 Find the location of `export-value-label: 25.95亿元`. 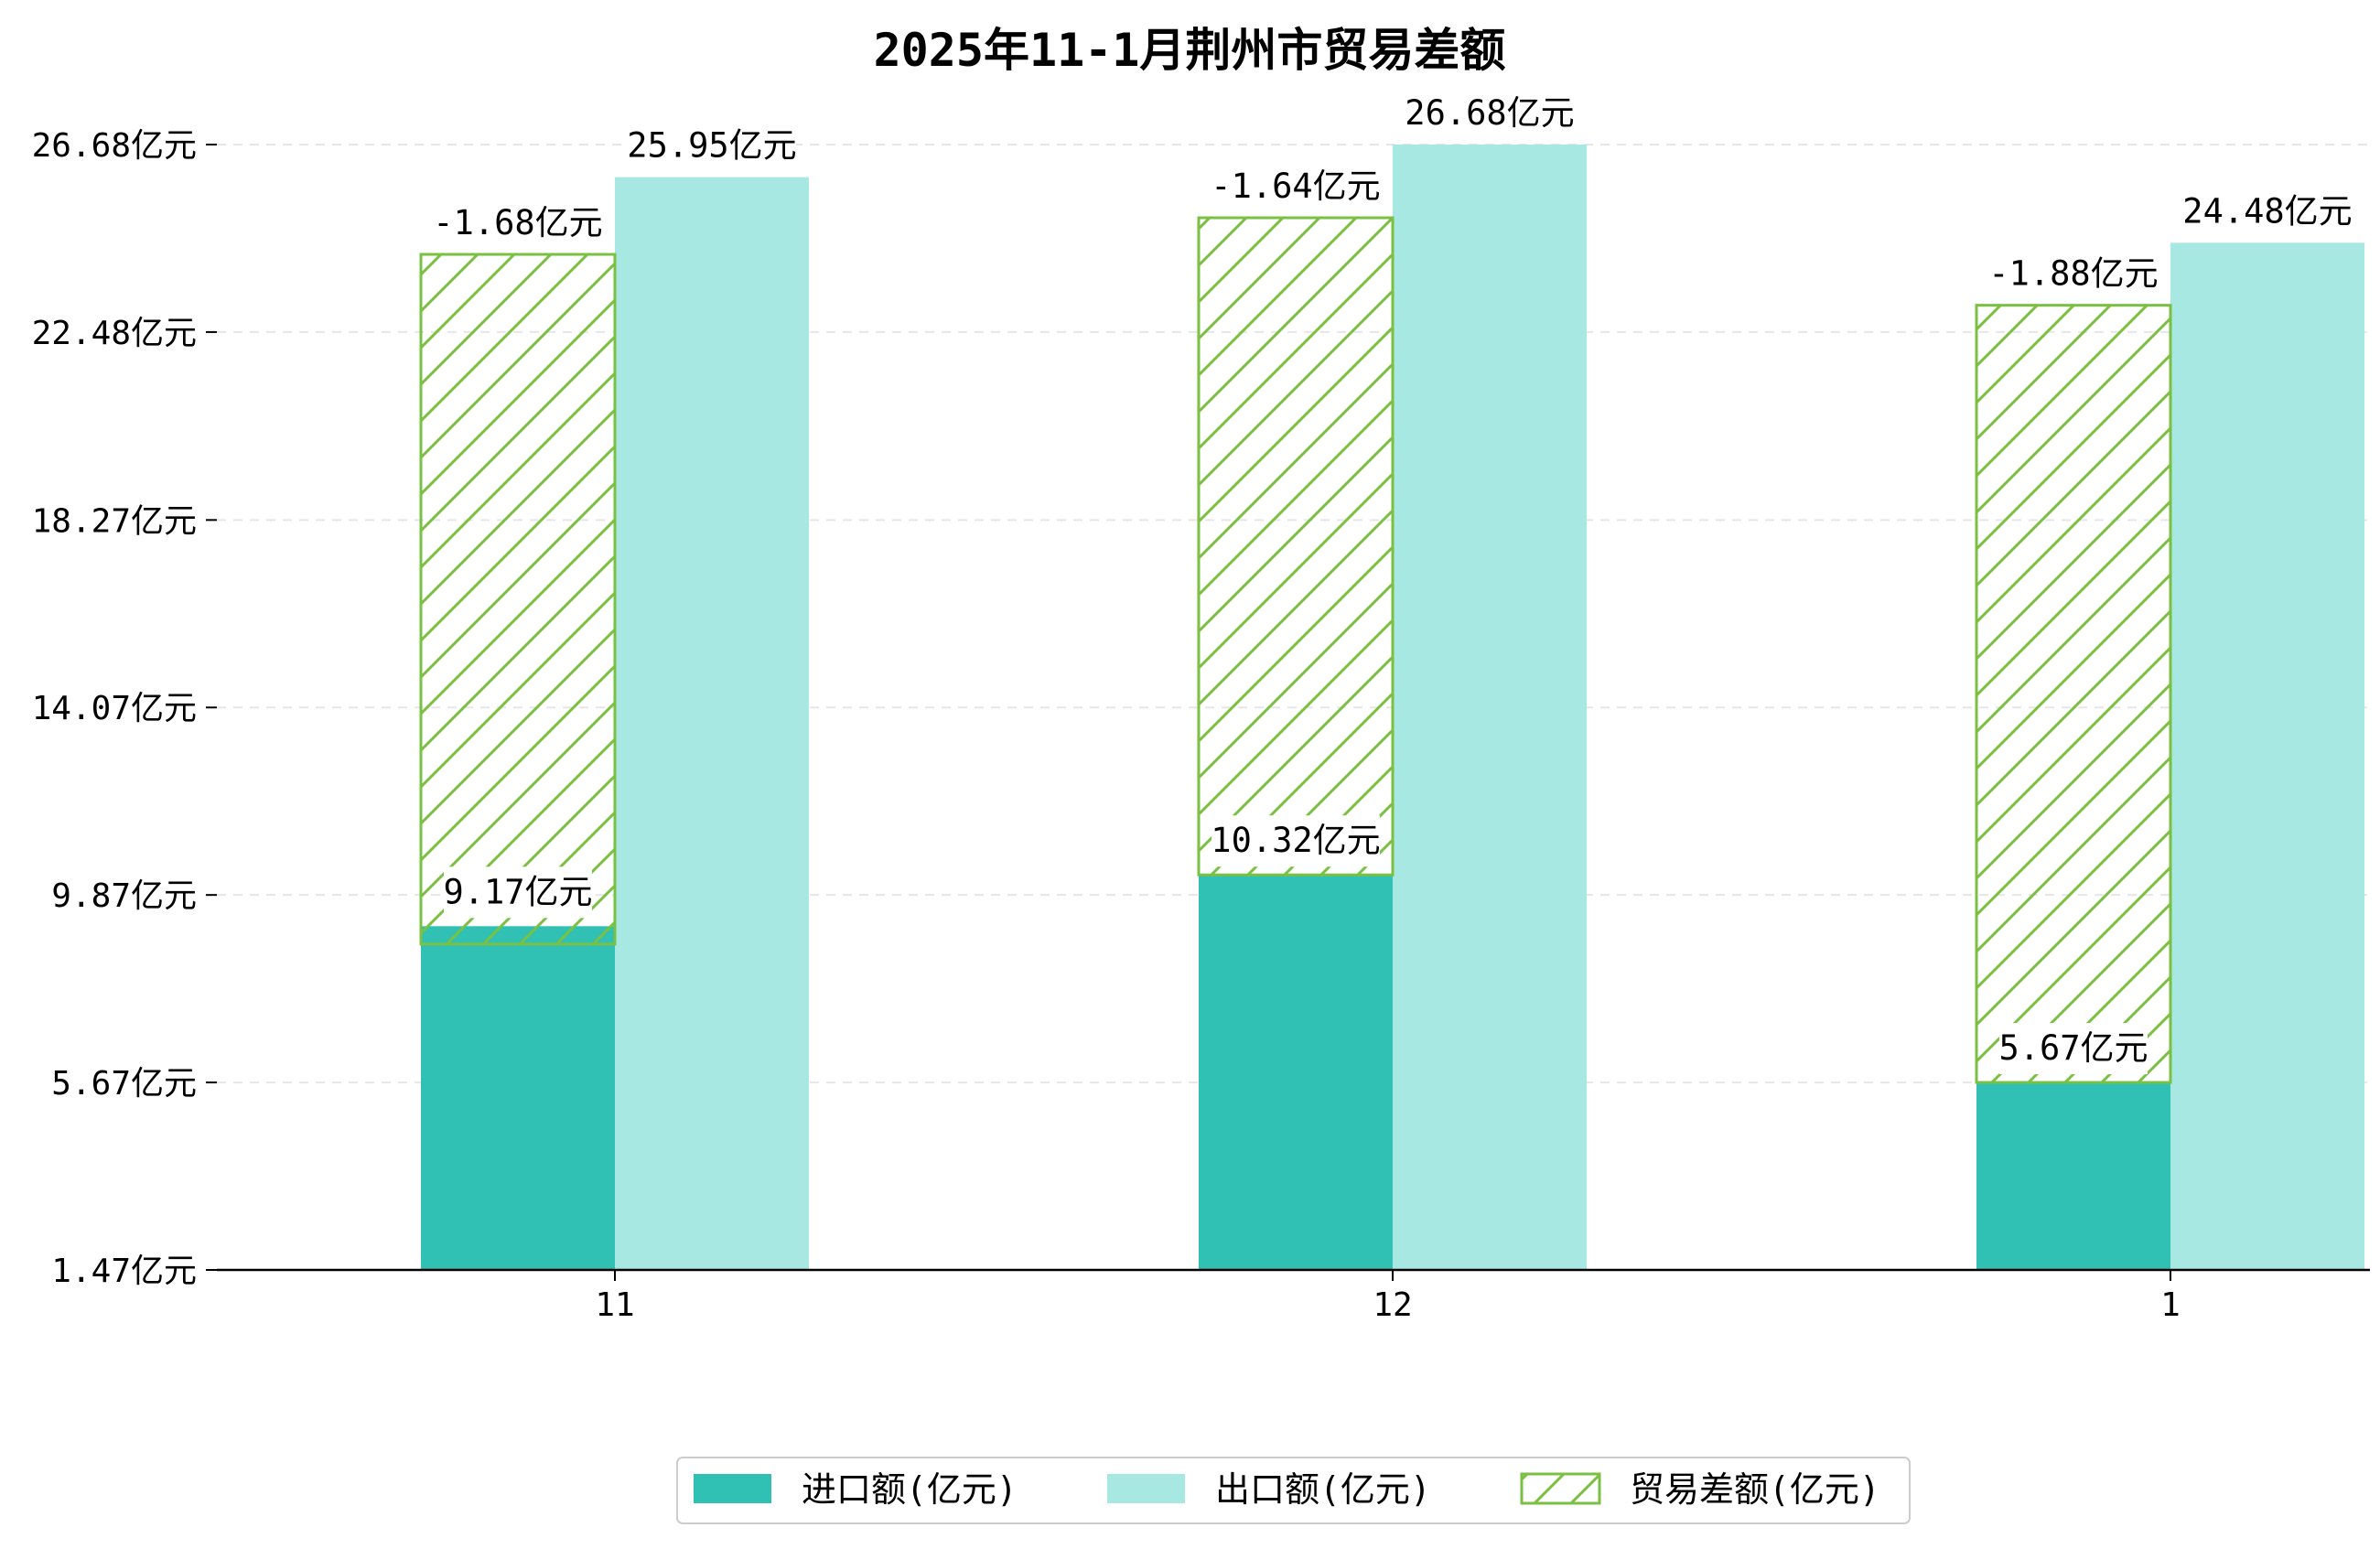

export-value-label: 25.95亿元 is located at coordinates (711, 146).